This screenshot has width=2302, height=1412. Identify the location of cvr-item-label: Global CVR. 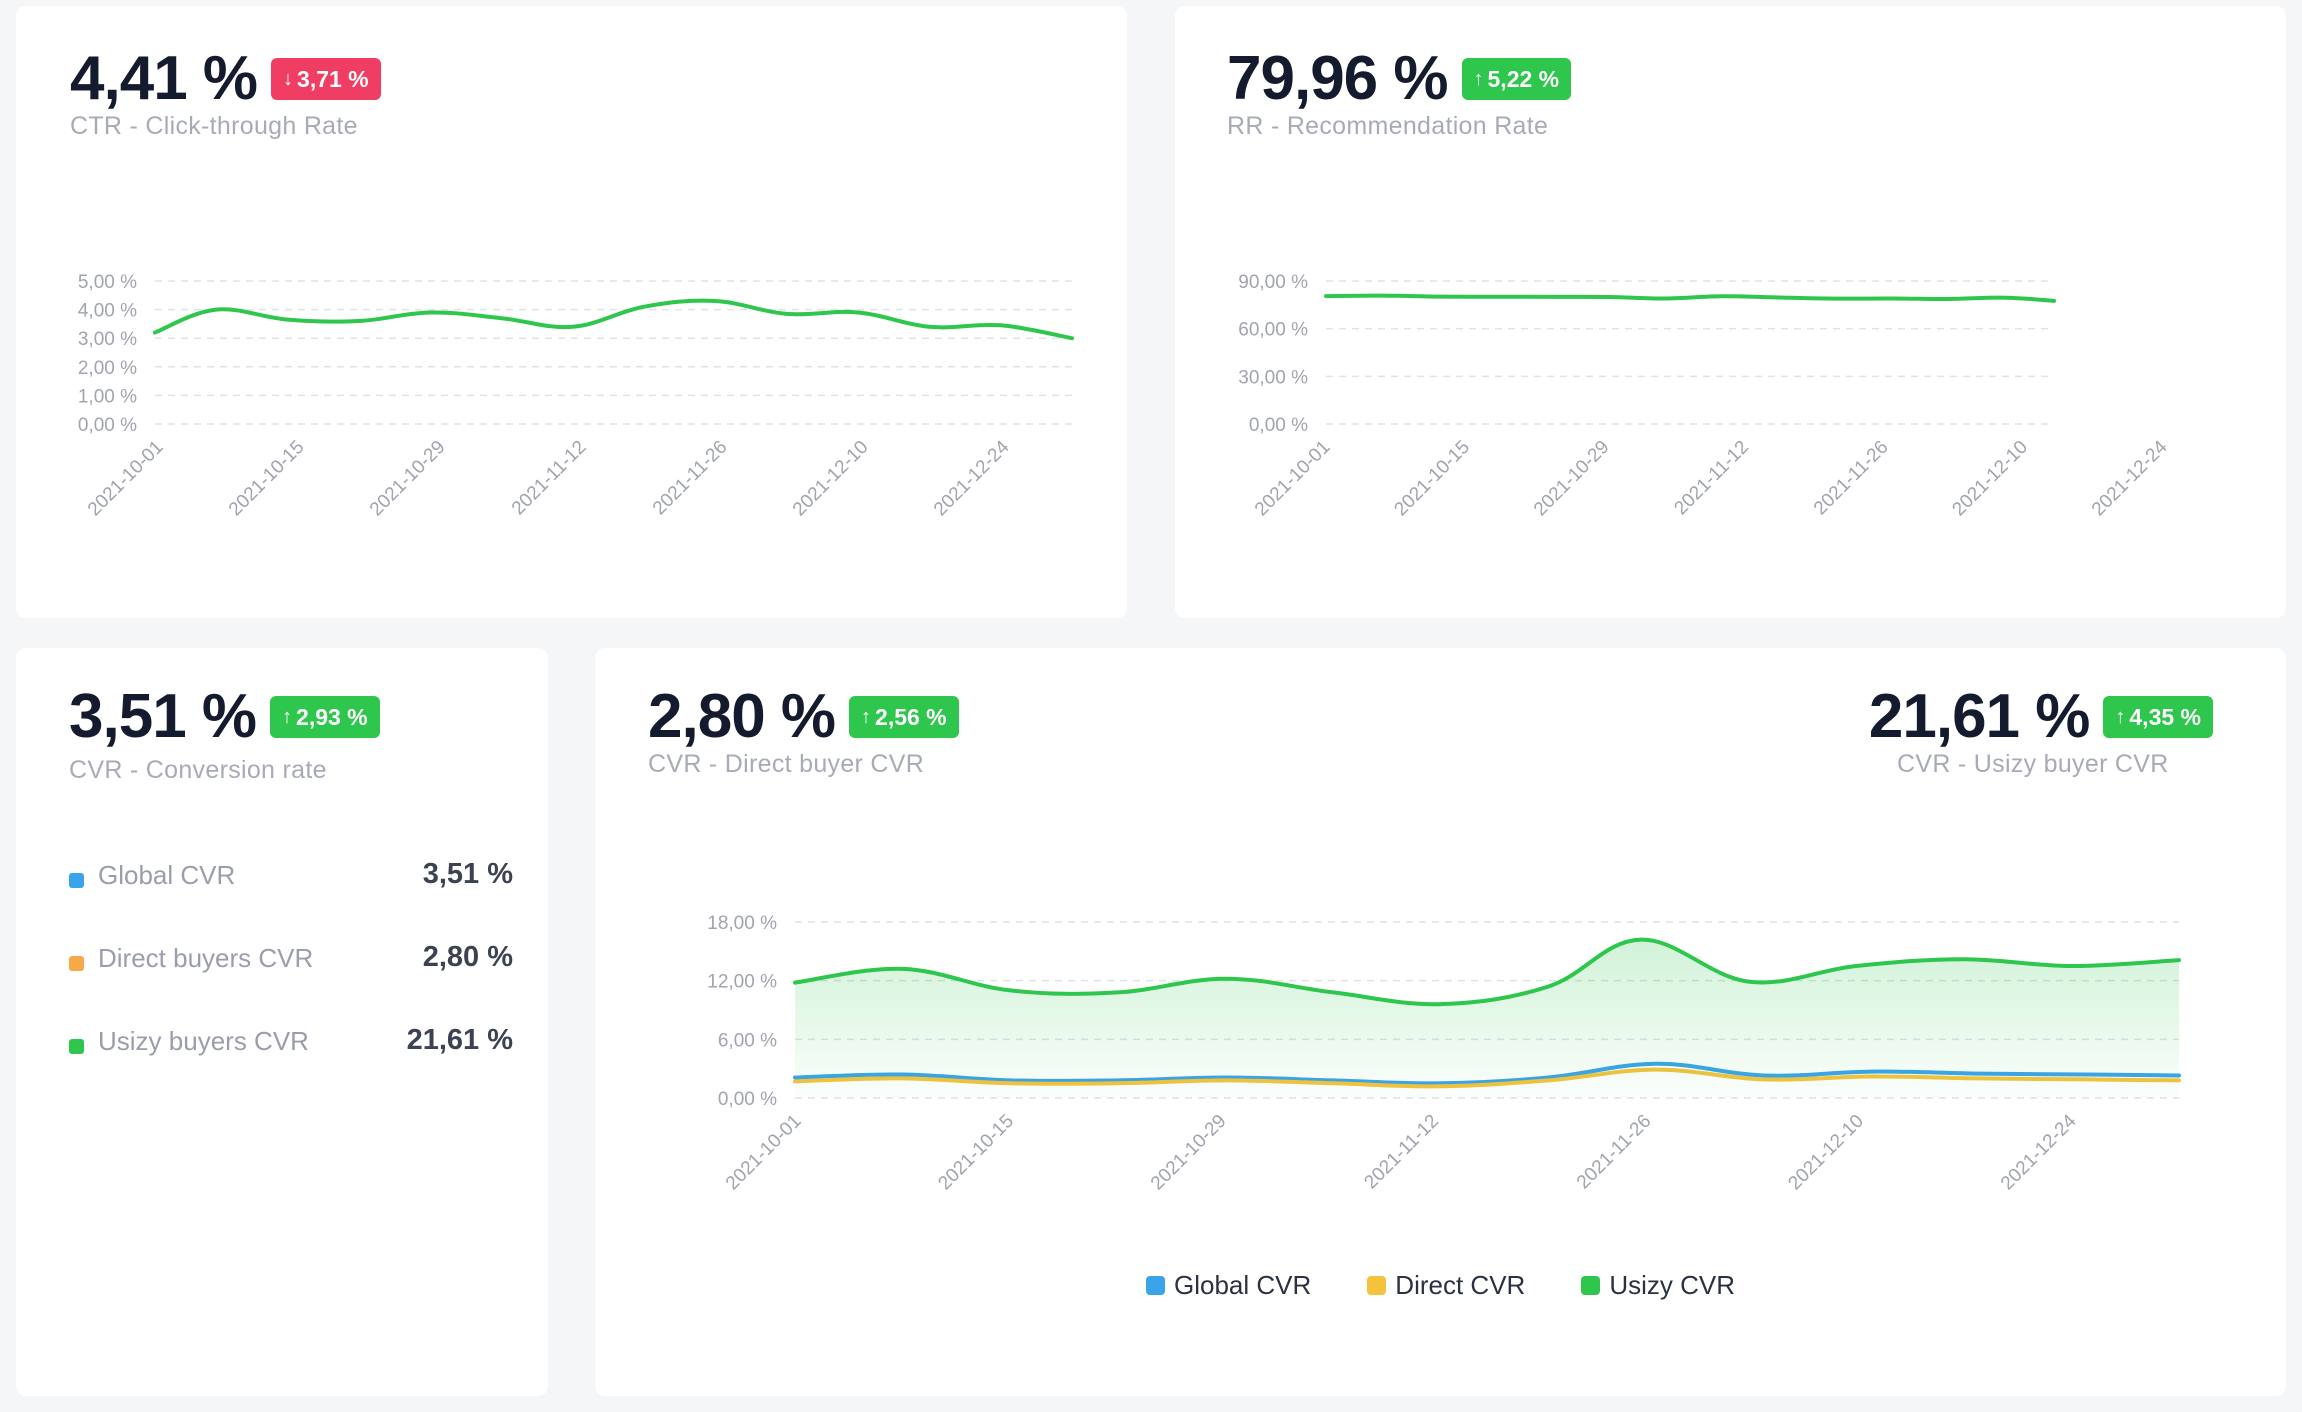
(167, 875).